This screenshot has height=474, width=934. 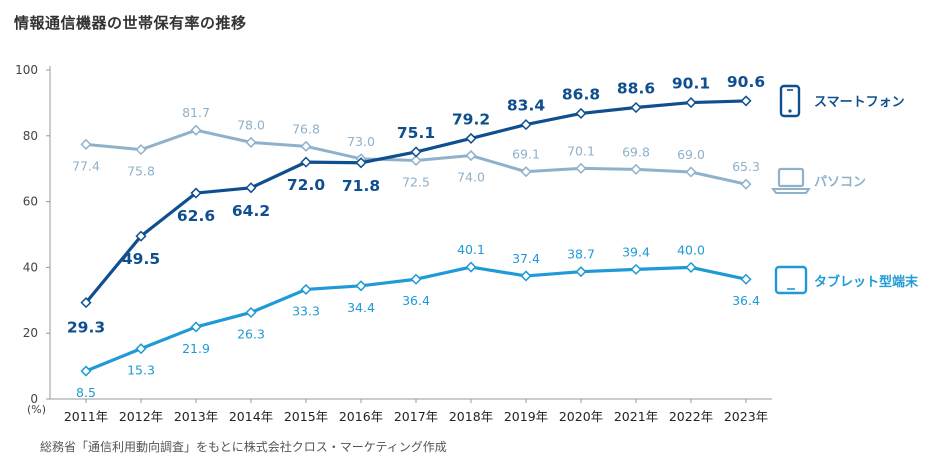 I want to click on data-label-smartphone: 90.1, so click(x=691, y=84).